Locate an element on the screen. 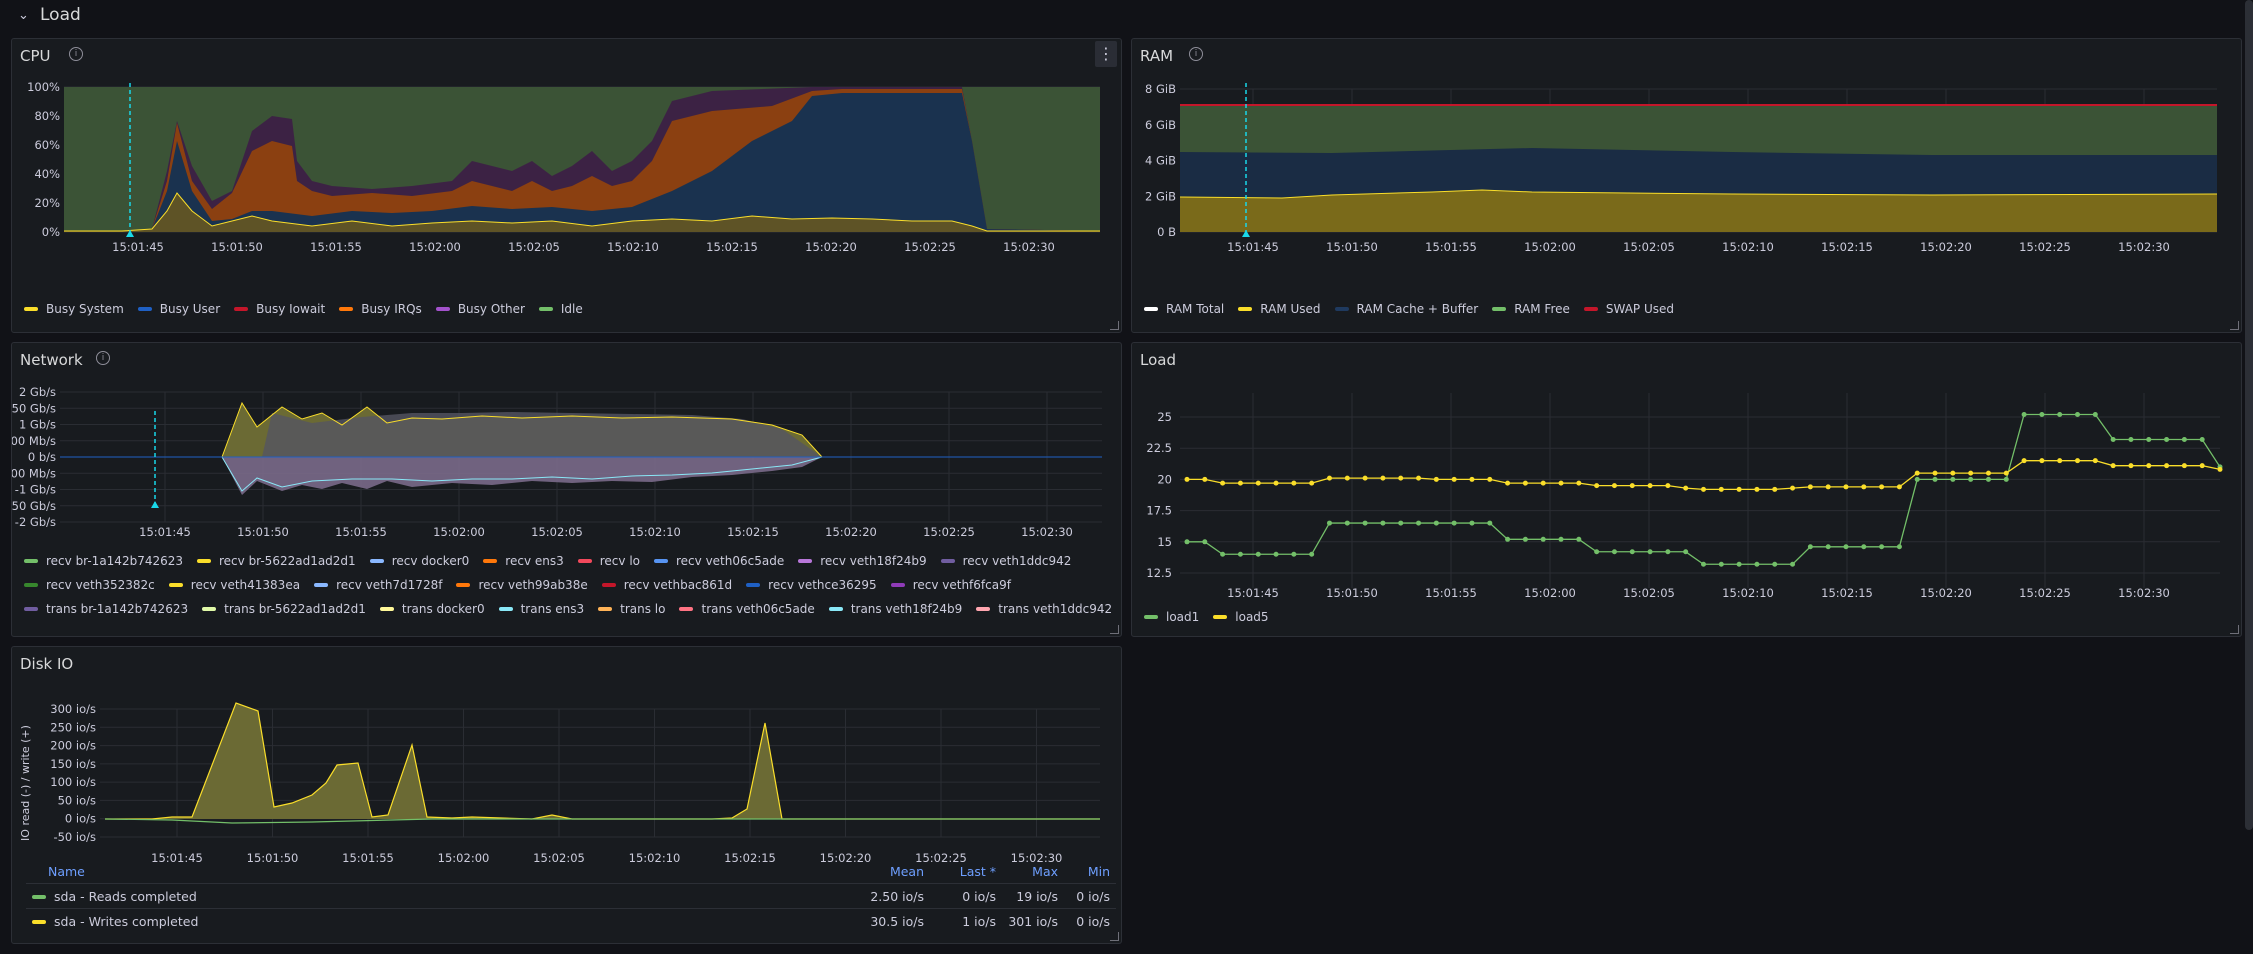 The width and height of the screenshot is (2253, 954). legend-item: recv veth06c5ade is located at coordinates (719, 561).